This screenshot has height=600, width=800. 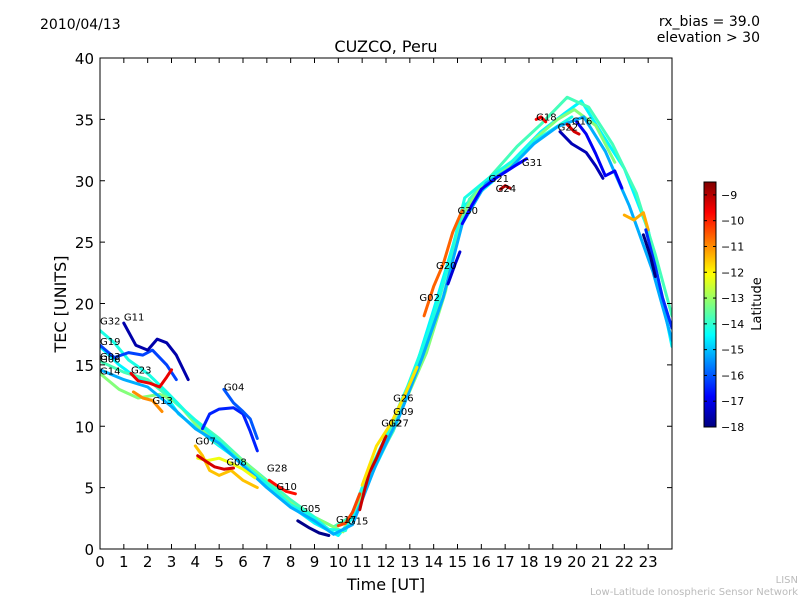 What do you see at coordinates (84, 305) in the screenshot?
I see `y-tick-label: 20` at bounding box center [84, 305].